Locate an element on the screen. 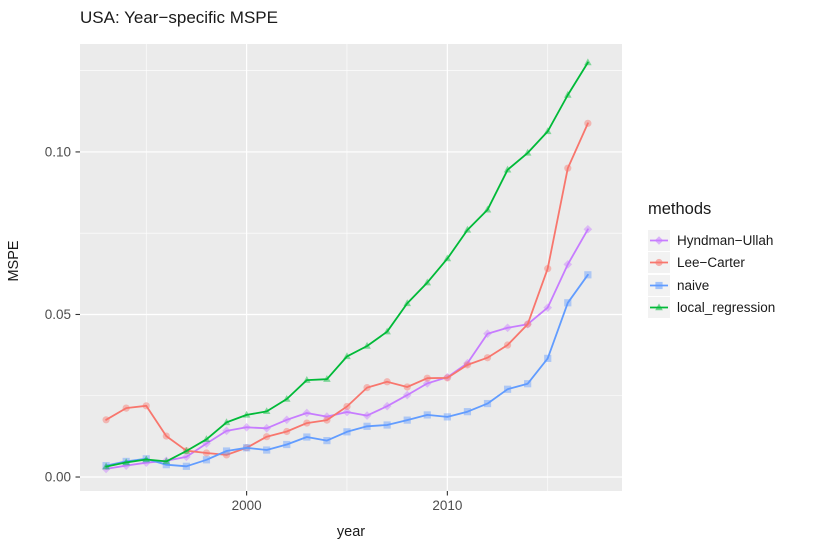  y-tick-label: 0.05 is located at coordinates (58, 314).